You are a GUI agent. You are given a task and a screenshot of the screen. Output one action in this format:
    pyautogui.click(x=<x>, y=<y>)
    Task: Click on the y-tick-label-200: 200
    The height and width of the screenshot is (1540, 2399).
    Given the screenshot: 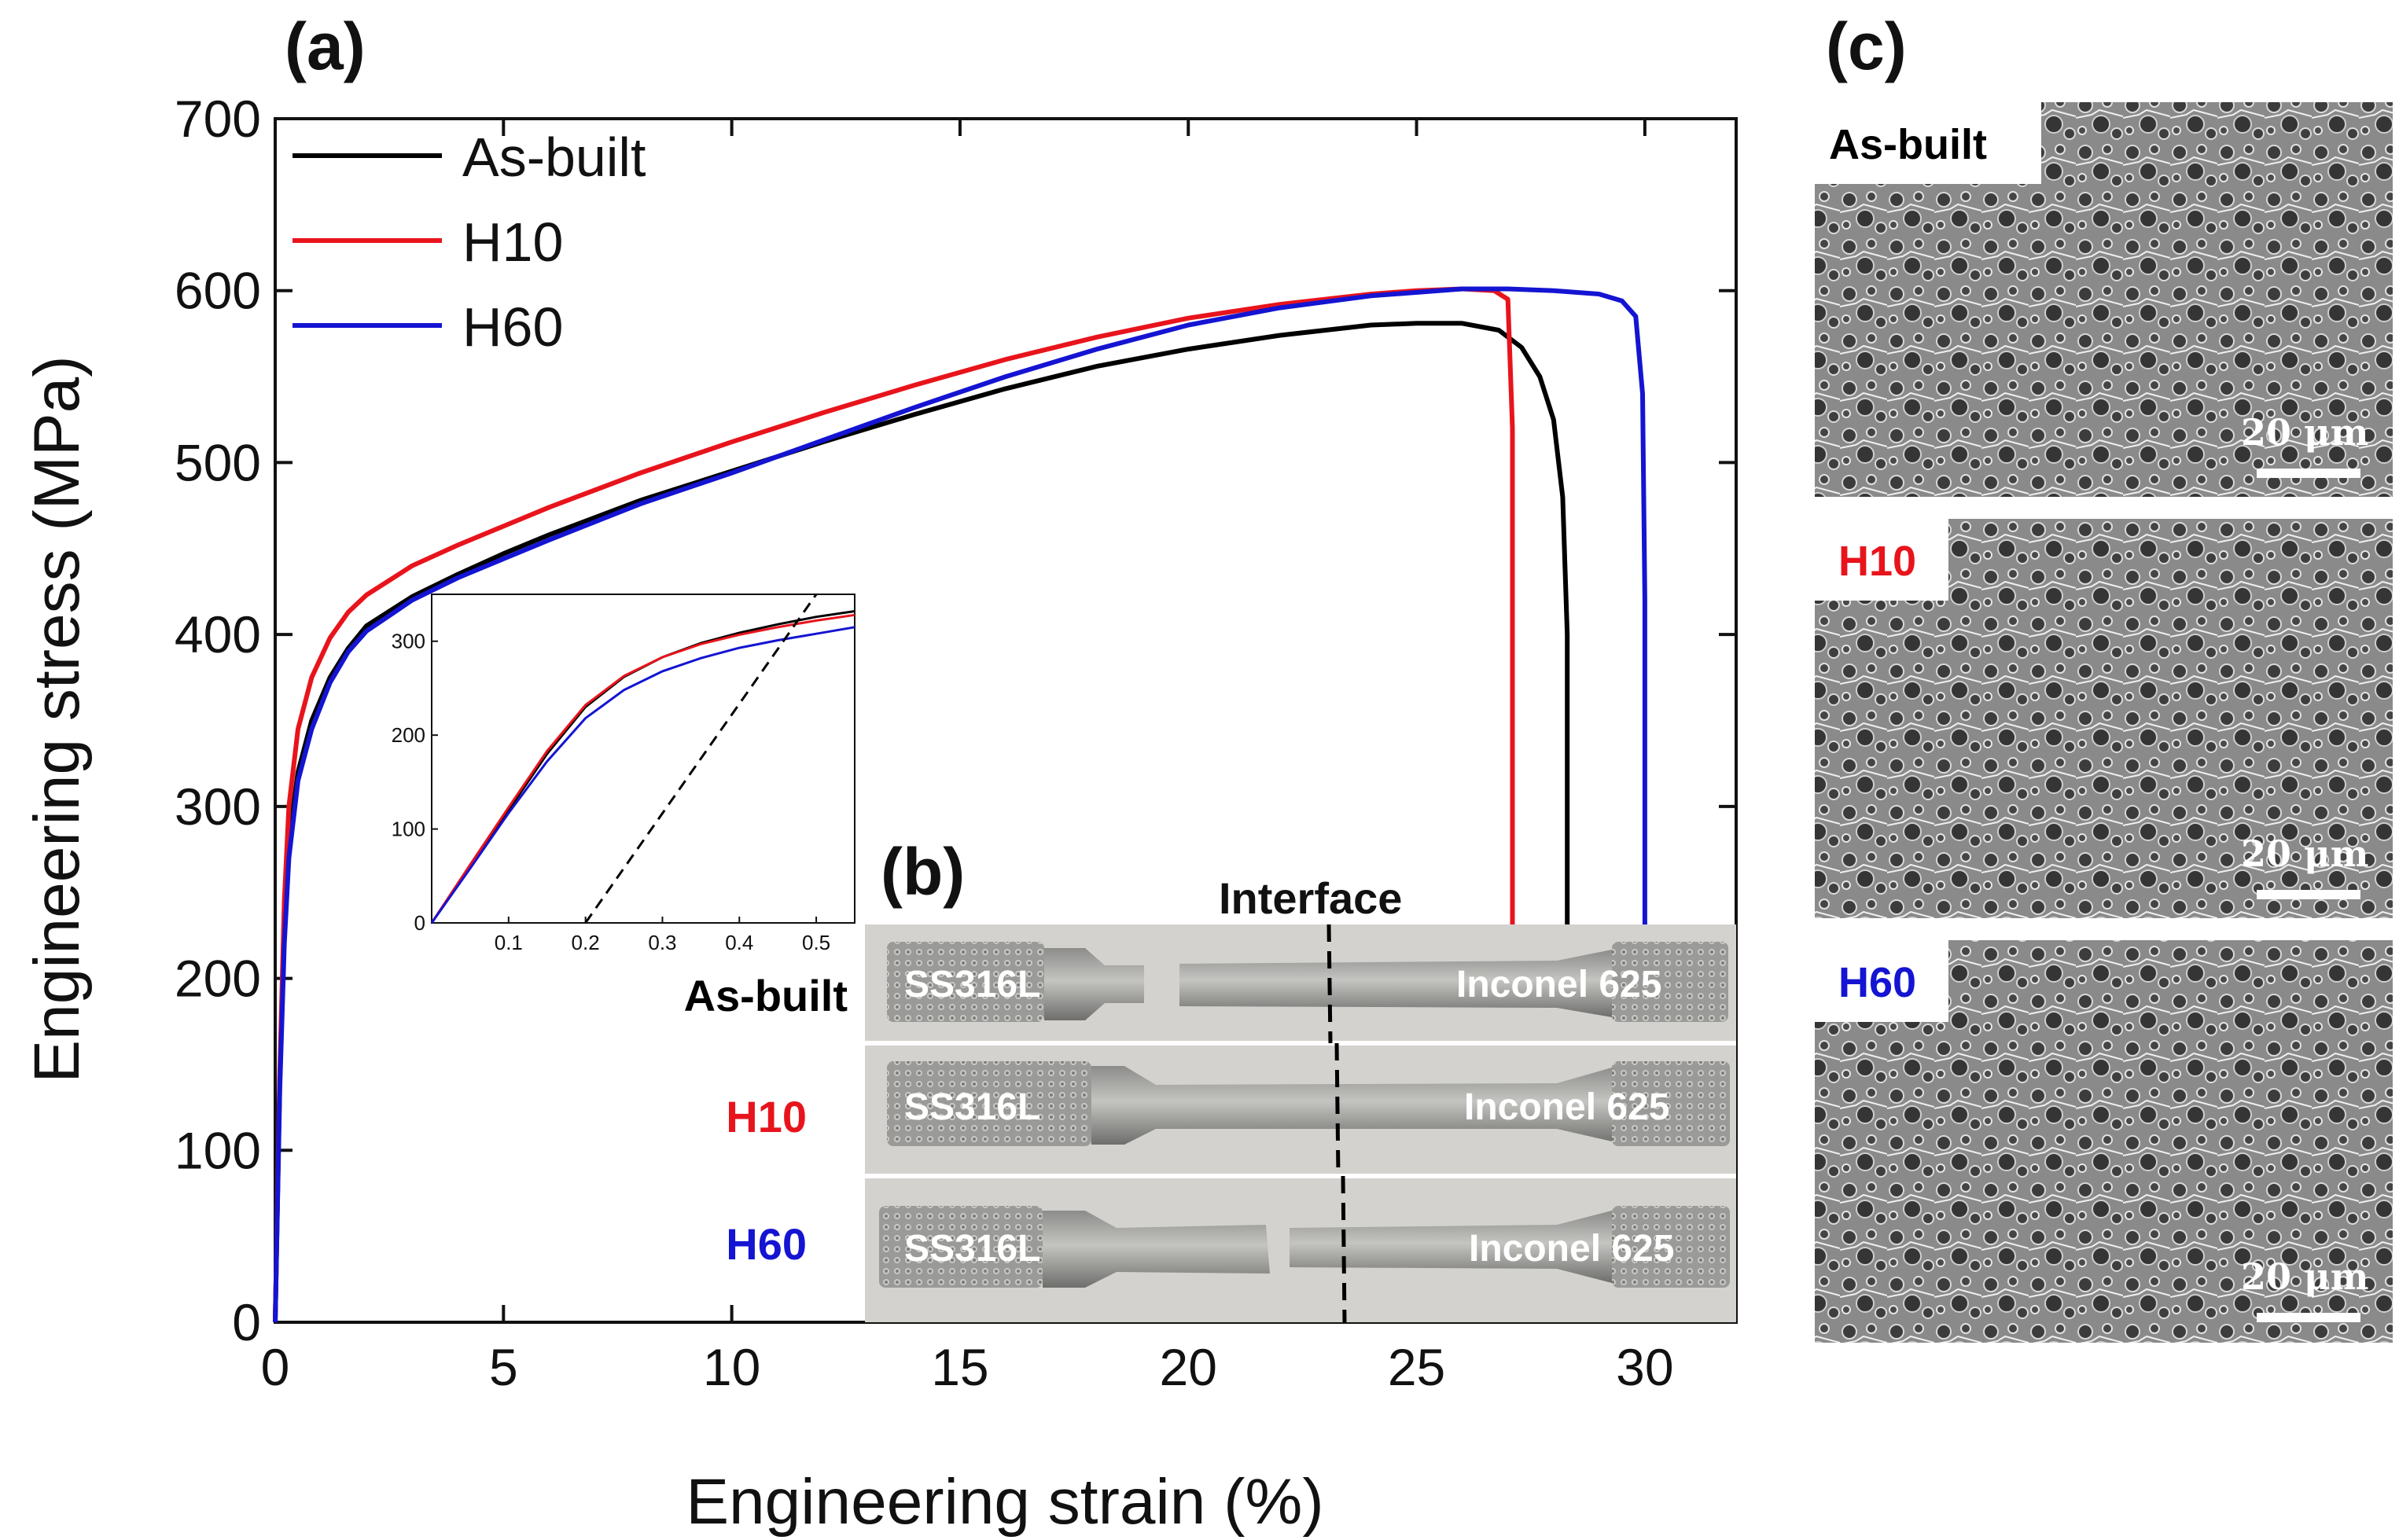 What is the action you would take?
    pyautogui.click(x=218, y=979)
    